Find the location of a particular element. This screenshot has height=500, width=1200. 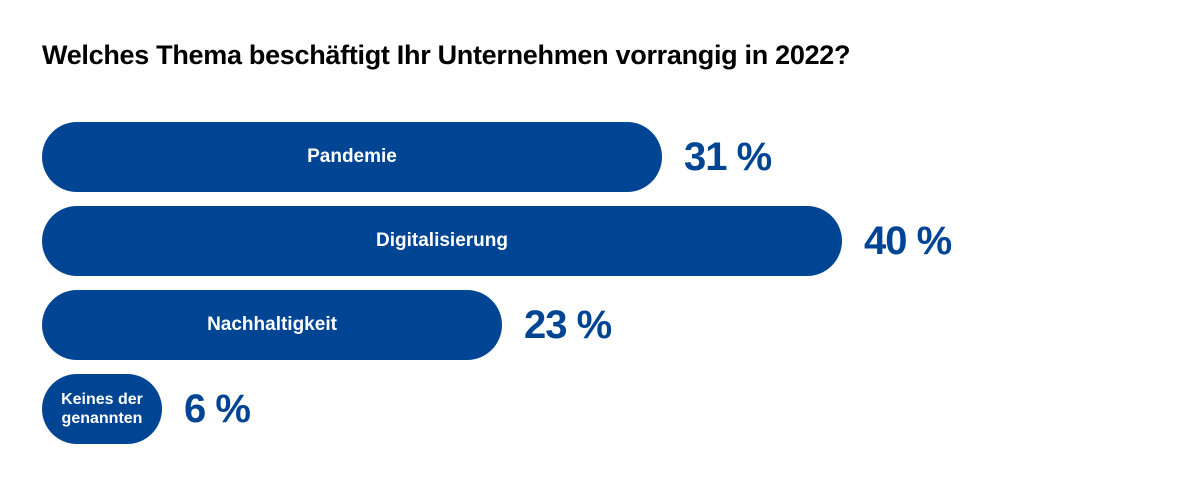

bar-keines-der-genannten: Keines der genannten is located at coordinates (102, 409).